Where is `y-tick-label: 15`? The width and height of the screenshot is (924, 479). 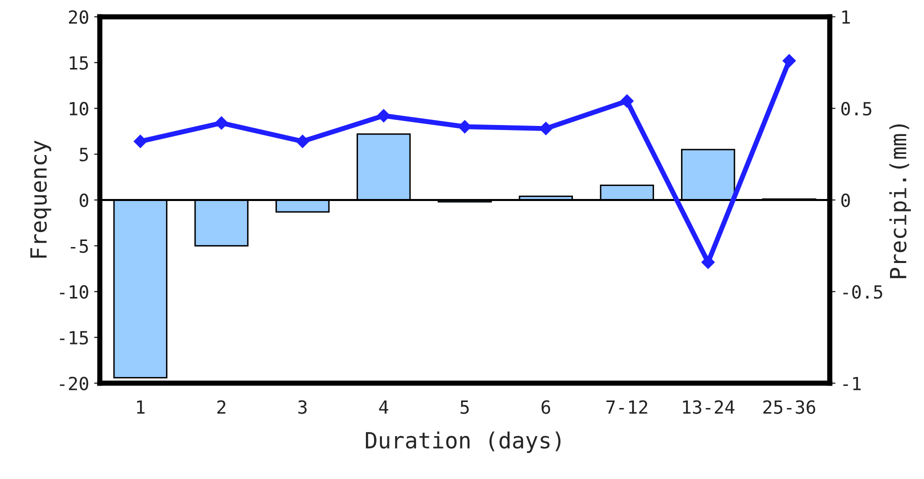
y-tick-label: 15 is located at coordinates (79, 63).